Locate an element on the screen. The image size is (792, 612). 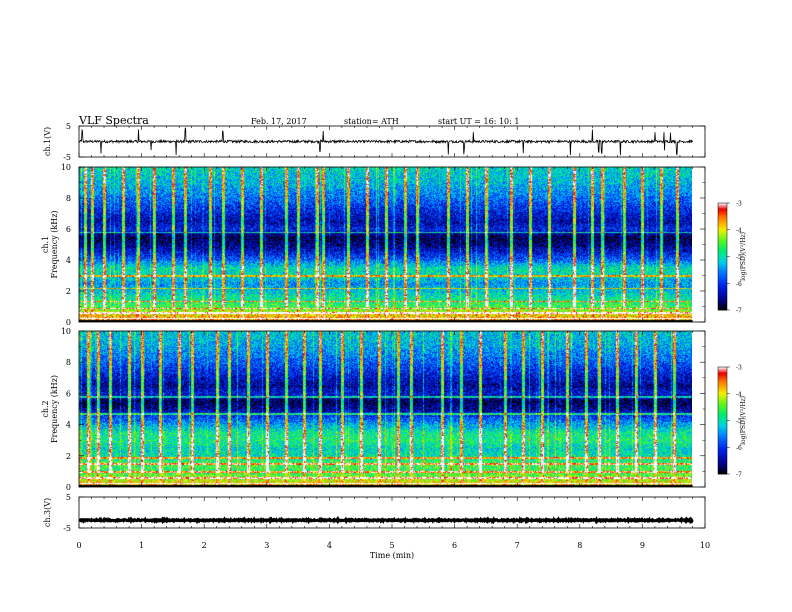
y-axis-label: ch.1 is located at coordinates (45, 244).